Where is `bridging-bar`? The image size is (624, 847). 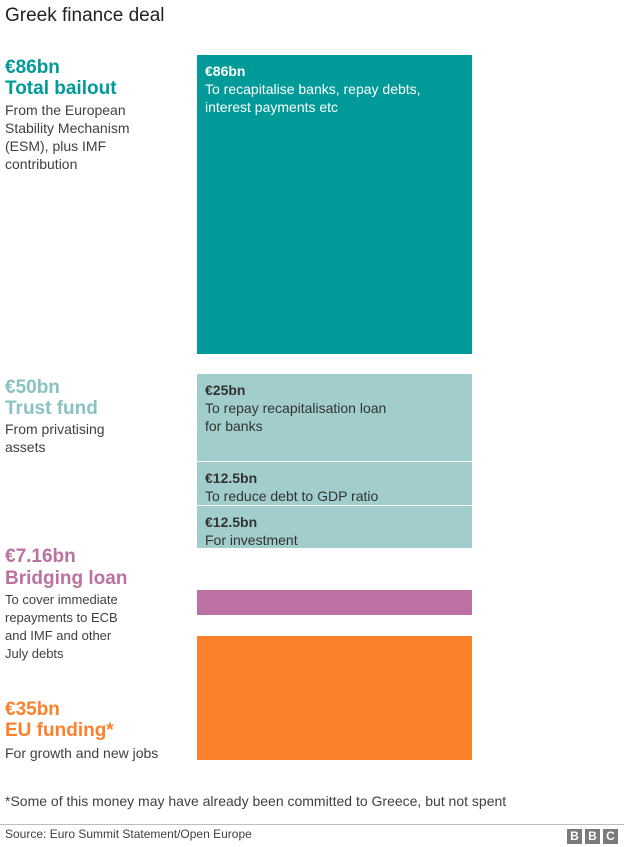 bridging-bar is located at coordinates (334, 602).